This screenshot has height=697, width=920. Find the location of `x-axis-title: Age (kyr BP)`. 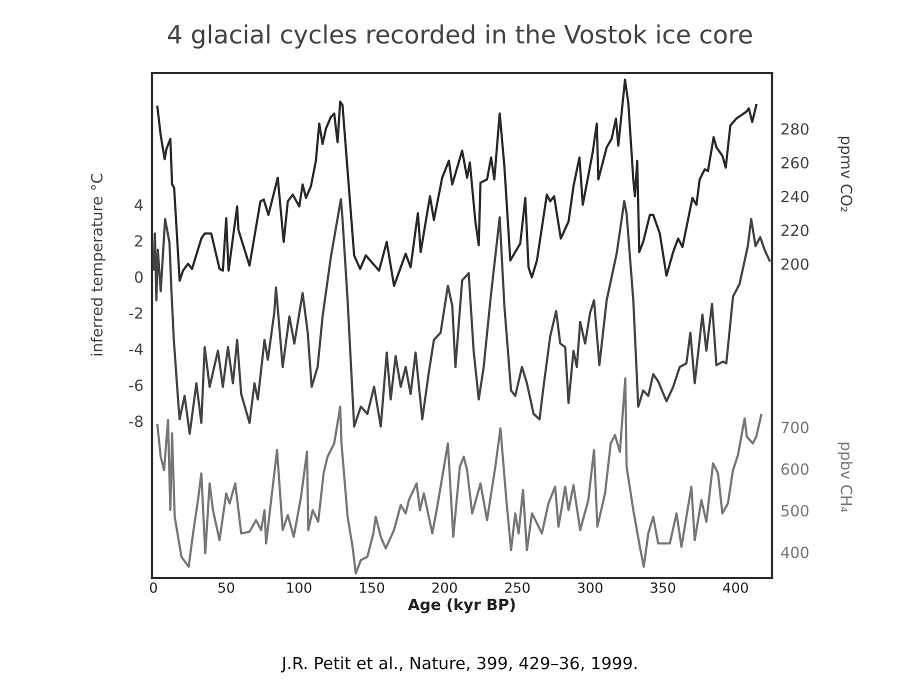

x-axis-title: Age (kyr BP) is located at coordinates (461, 606).